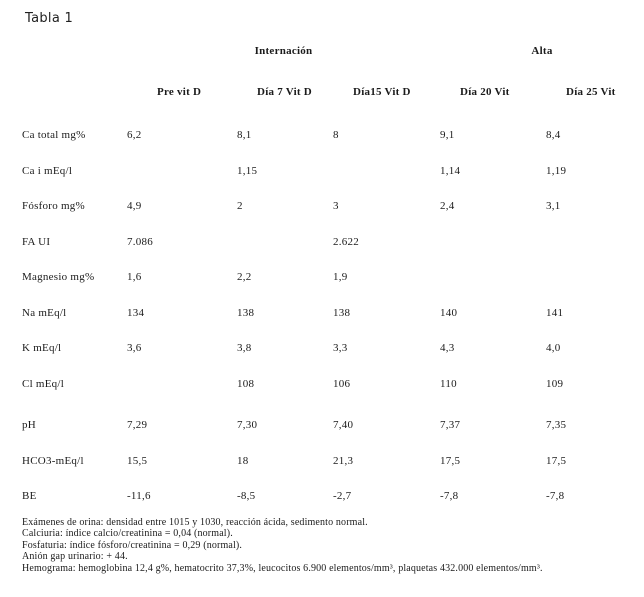  Describe the element at coordinates (591, 92) in the screenshot. I see `column-header-dia-25-vit: Día 25 Vit` at that location.